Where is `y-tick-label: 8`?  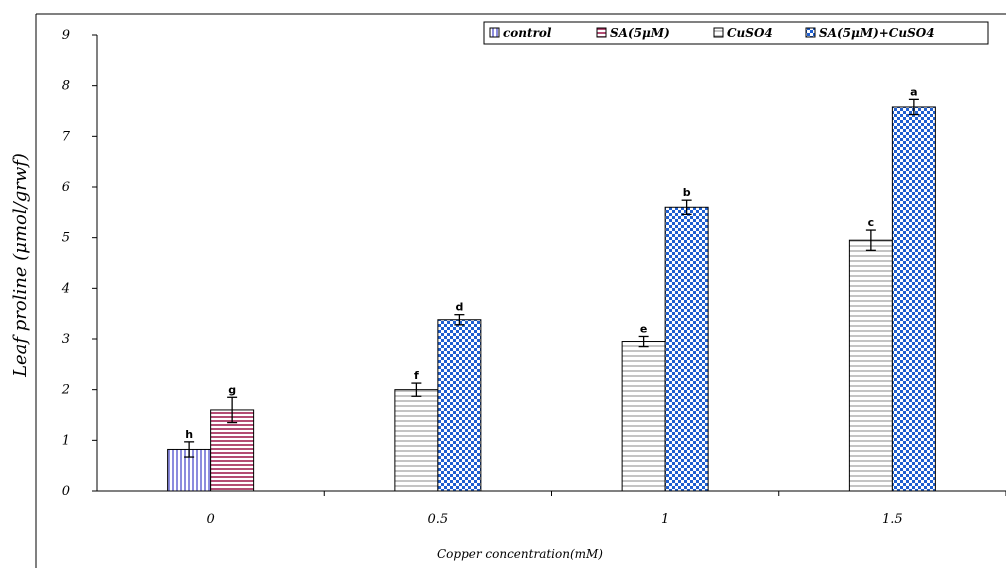 y-tick-label: 8 is located at coordinates (66, 86).